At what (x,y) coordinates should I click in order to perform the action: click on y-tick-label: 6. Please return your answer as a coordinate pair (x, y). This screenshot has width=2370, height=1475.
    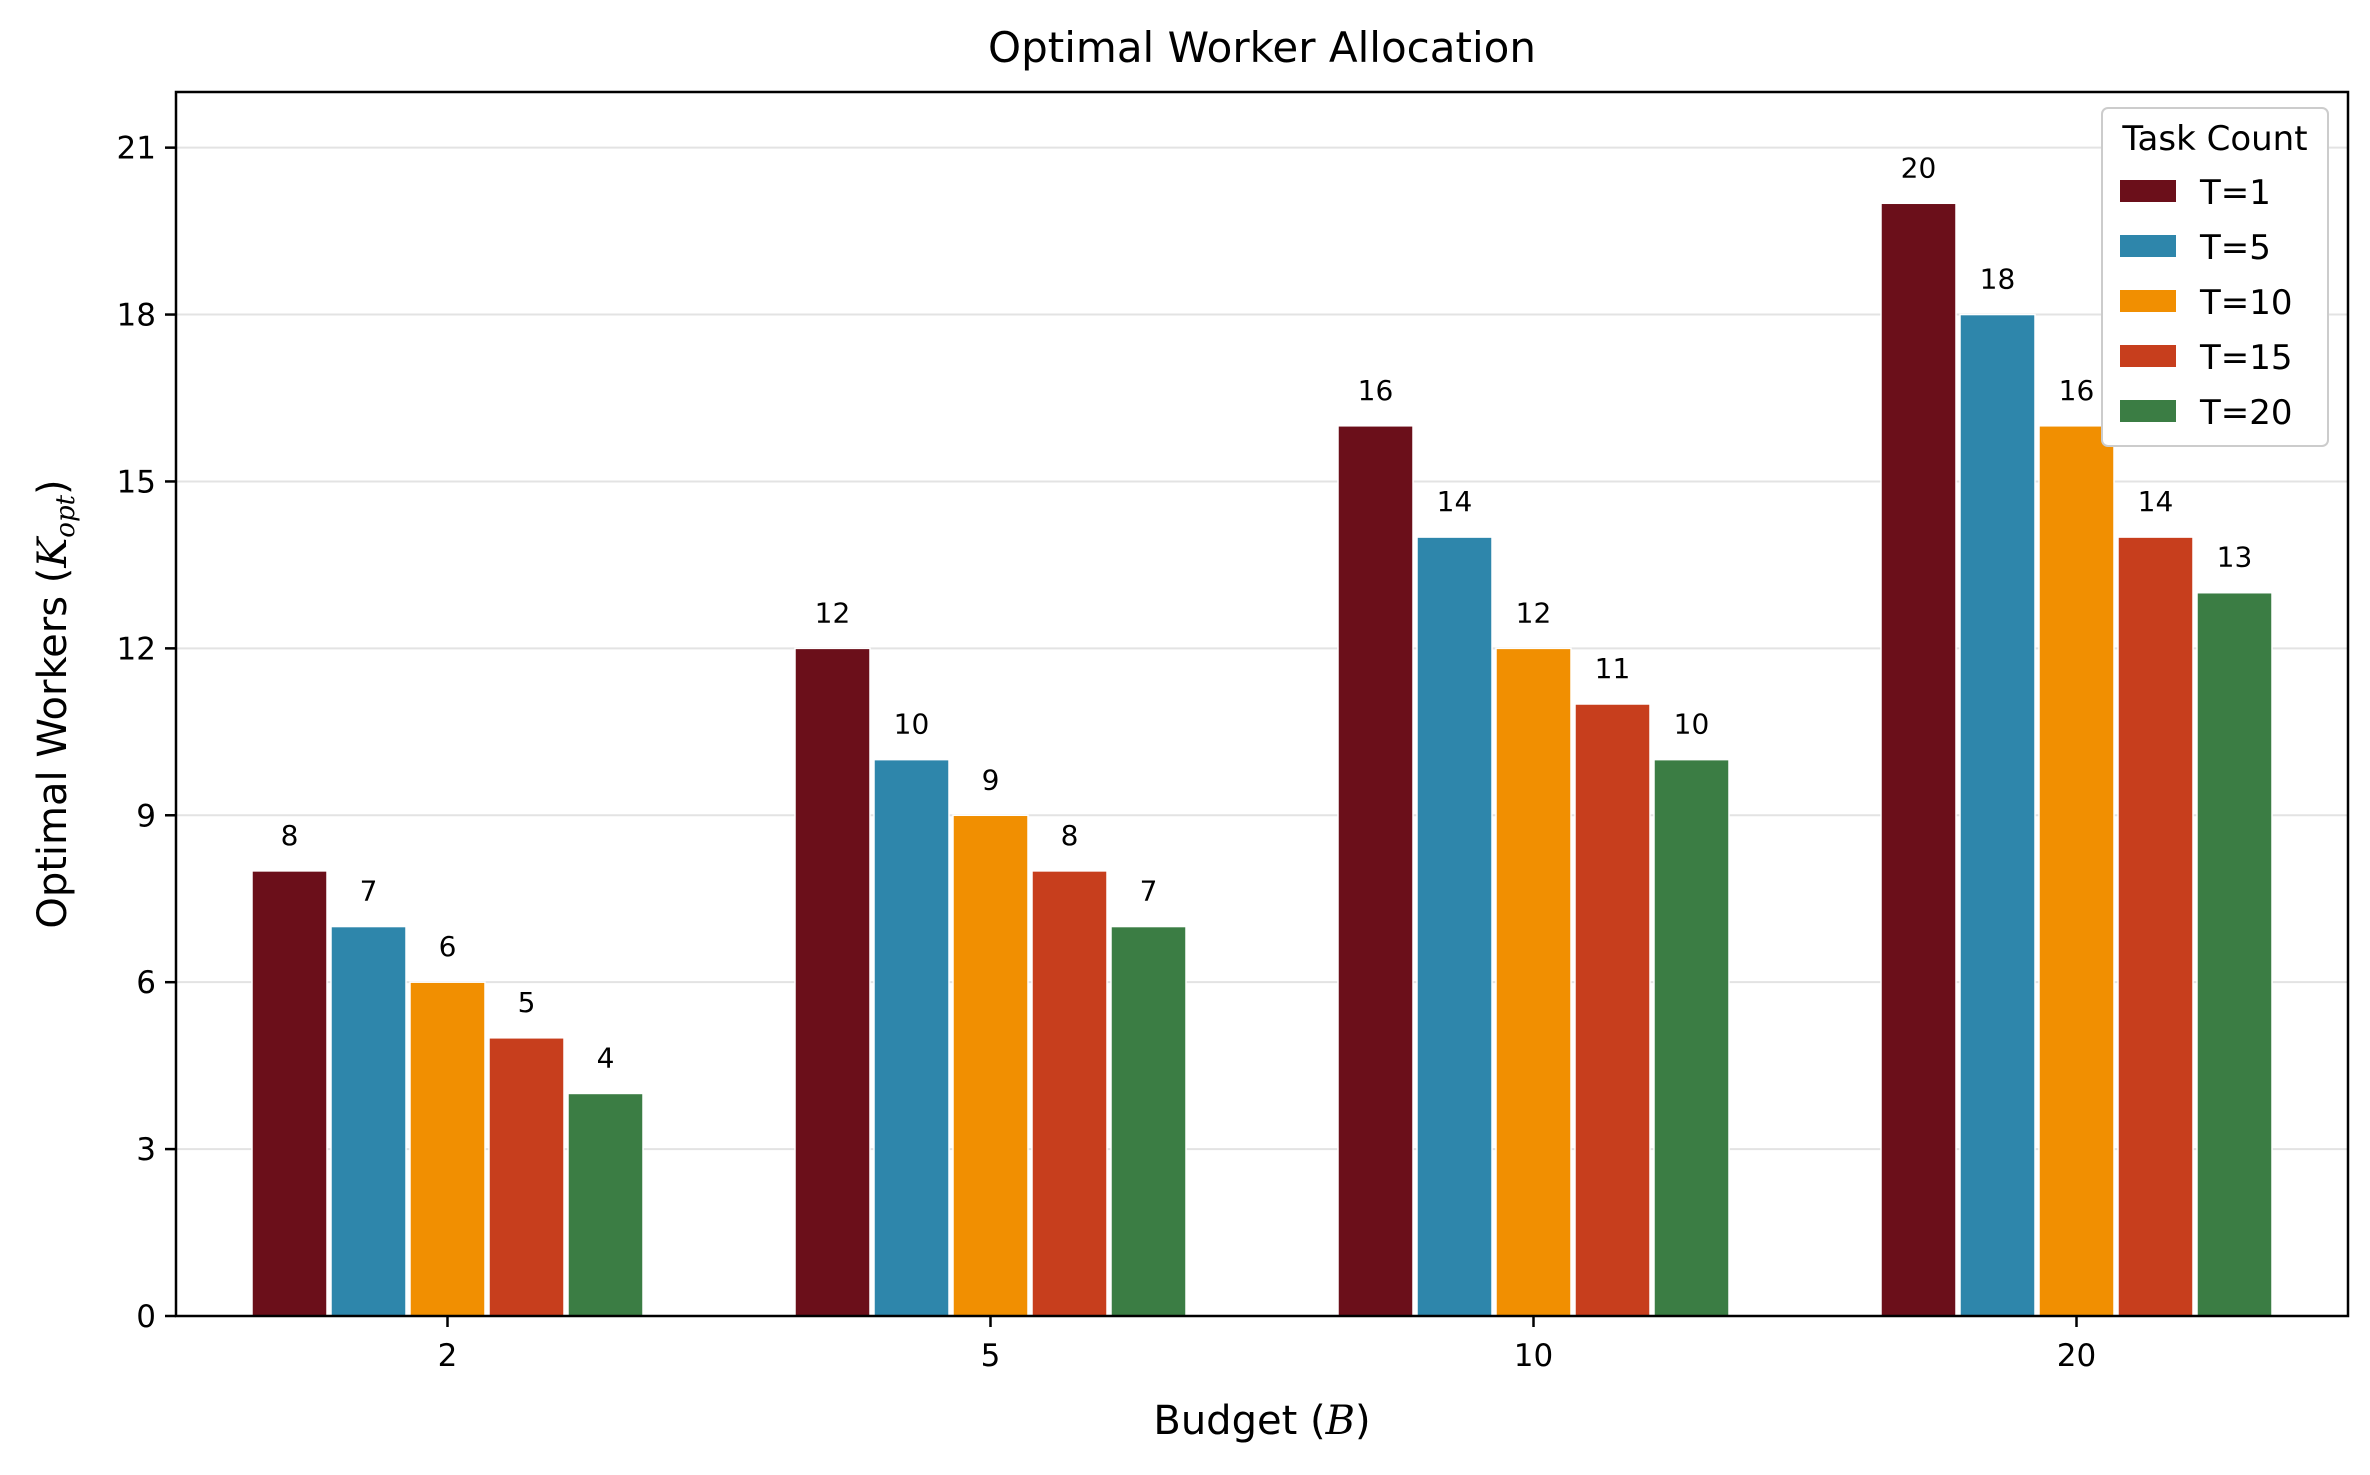
    Looking at the image, I should click on (146, 983).